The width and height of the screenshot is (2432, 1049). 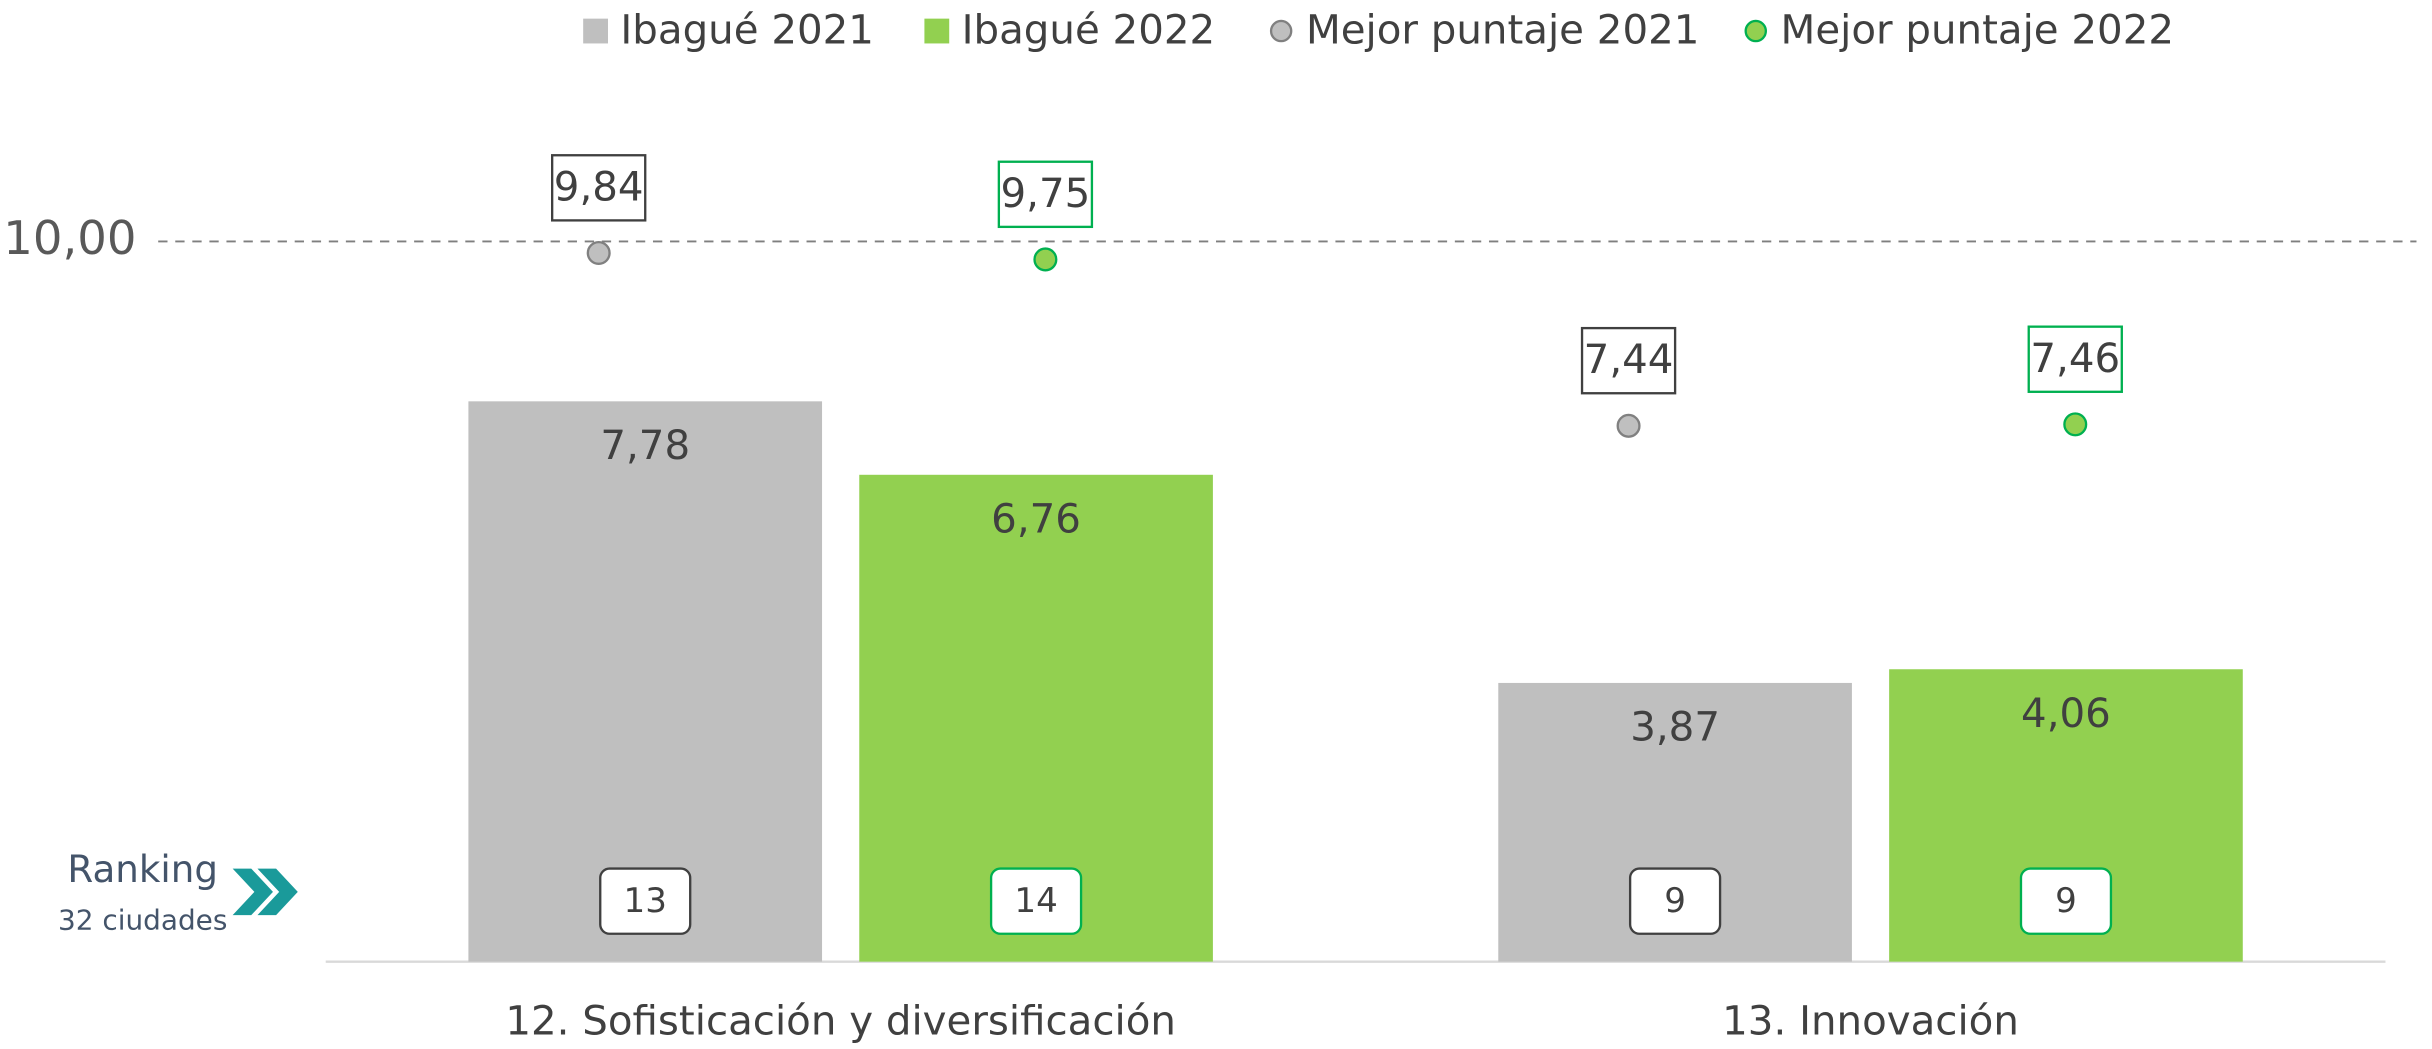 What do you see at coordinates (1089, 30) in the screenshot?
I see `legend-label: Ibagué 2022` at bounding box center [1089, 30].